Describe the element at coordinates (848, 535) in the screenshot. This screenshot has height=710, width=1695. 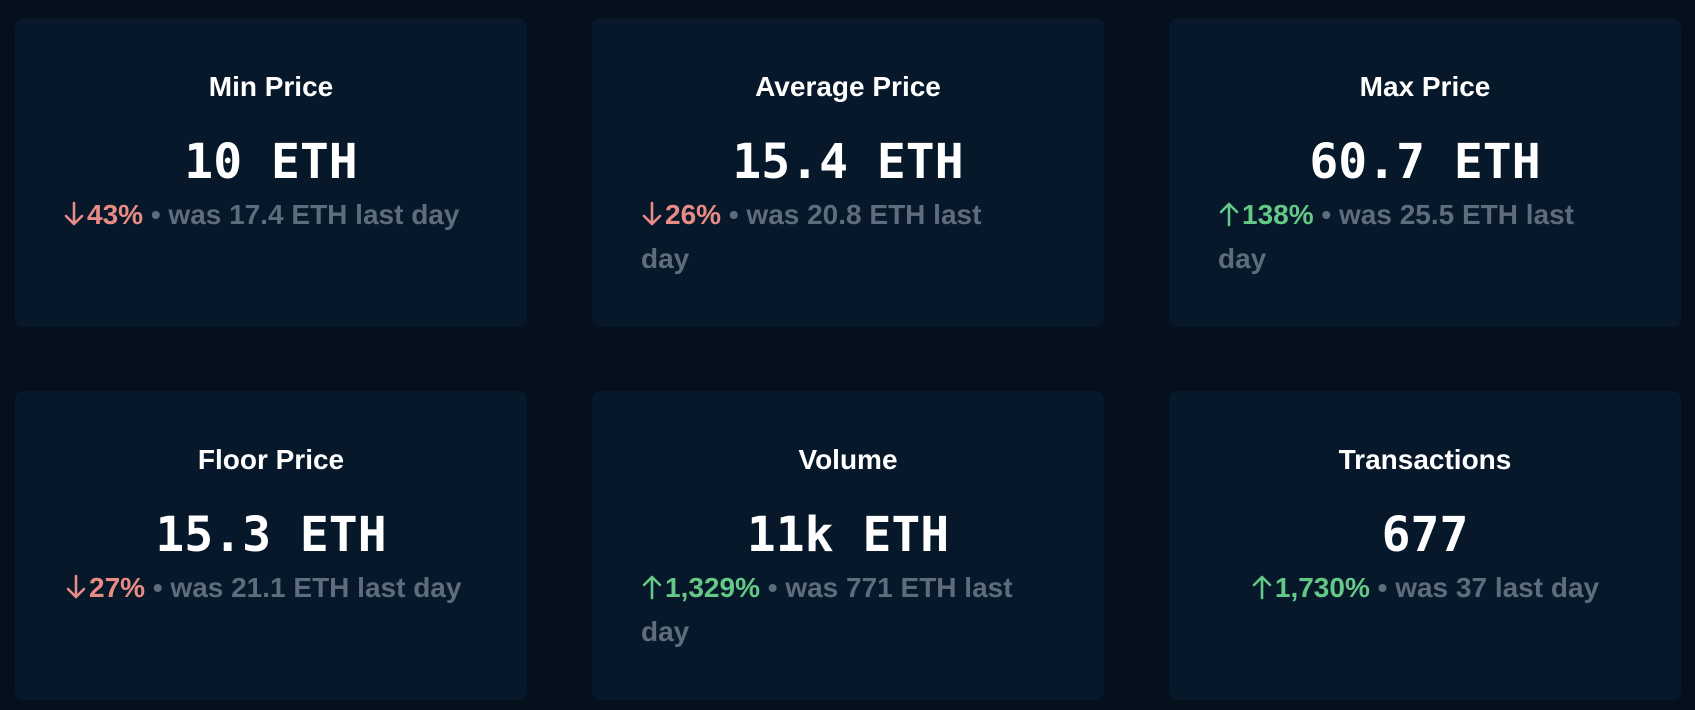
I see `stat-value: 11k ETH` at that location.